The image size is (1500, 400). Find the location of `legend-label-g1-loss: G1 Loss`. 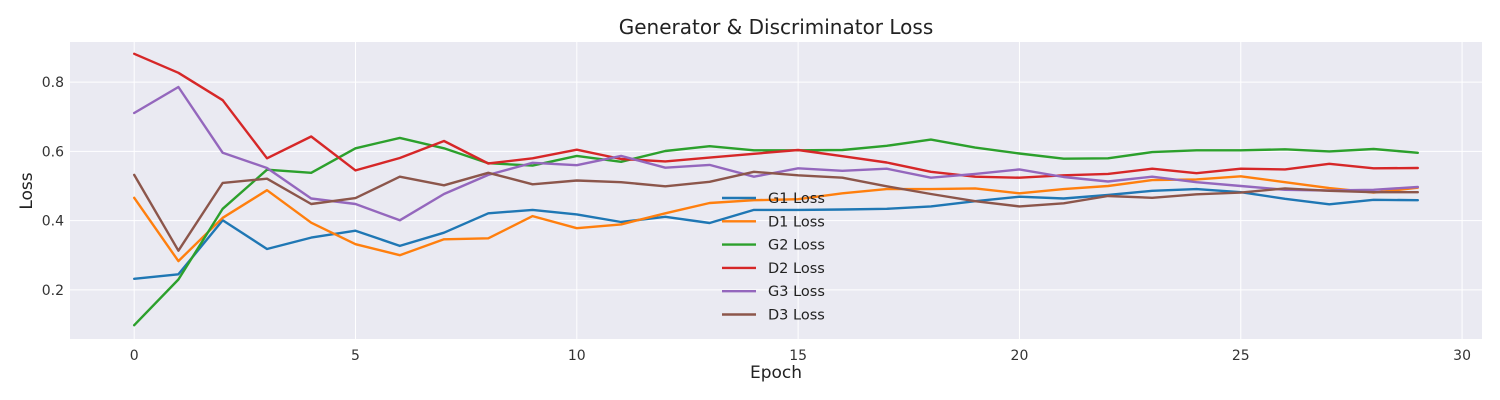

legend-label-g1-loss: G1 Loss is located at coordinates (796, 199).